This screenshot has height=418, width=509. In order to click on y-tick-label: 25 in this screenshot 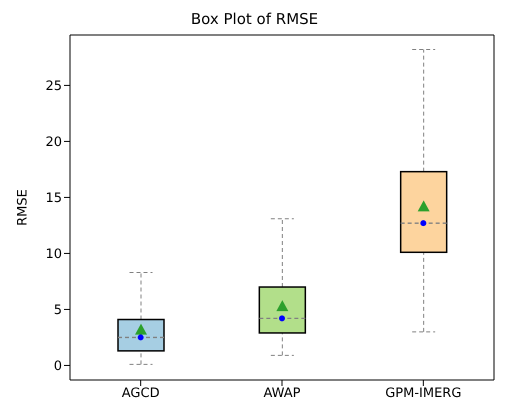, I will do `click(53, 86)`.